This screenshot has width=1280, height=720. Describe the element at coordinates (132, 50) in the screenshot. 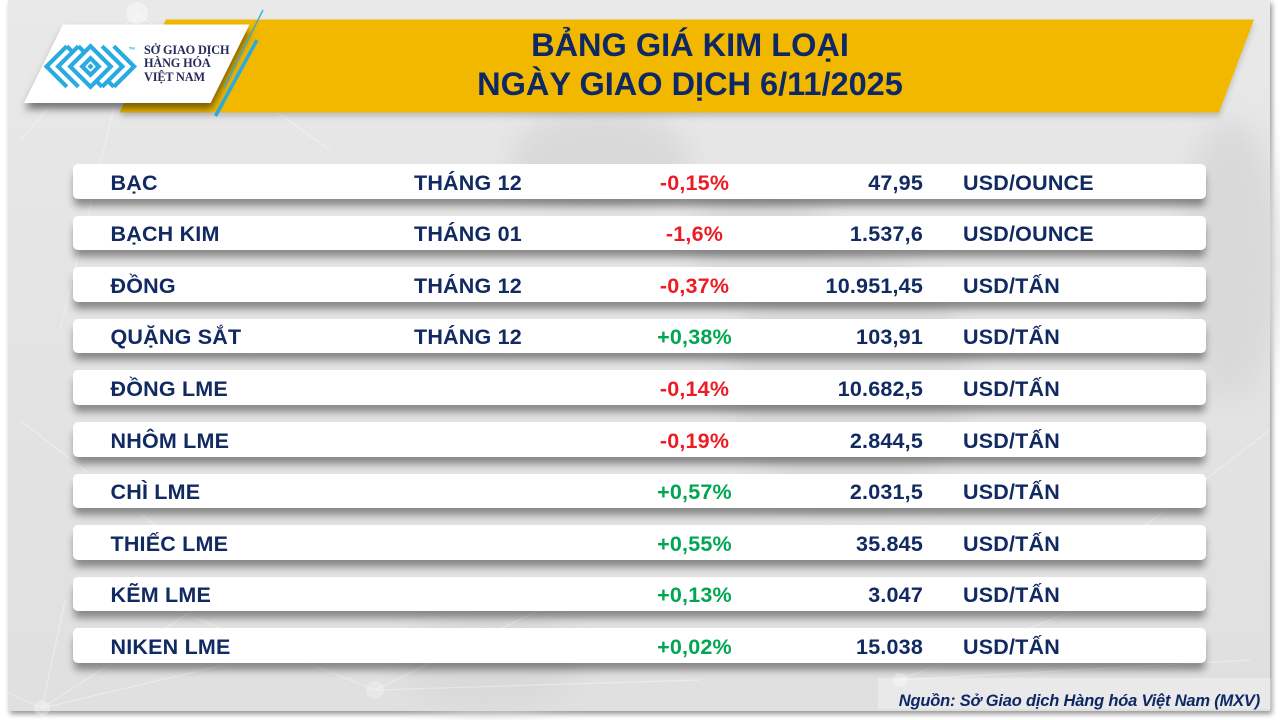

I see `svg-text: ™` at that location.